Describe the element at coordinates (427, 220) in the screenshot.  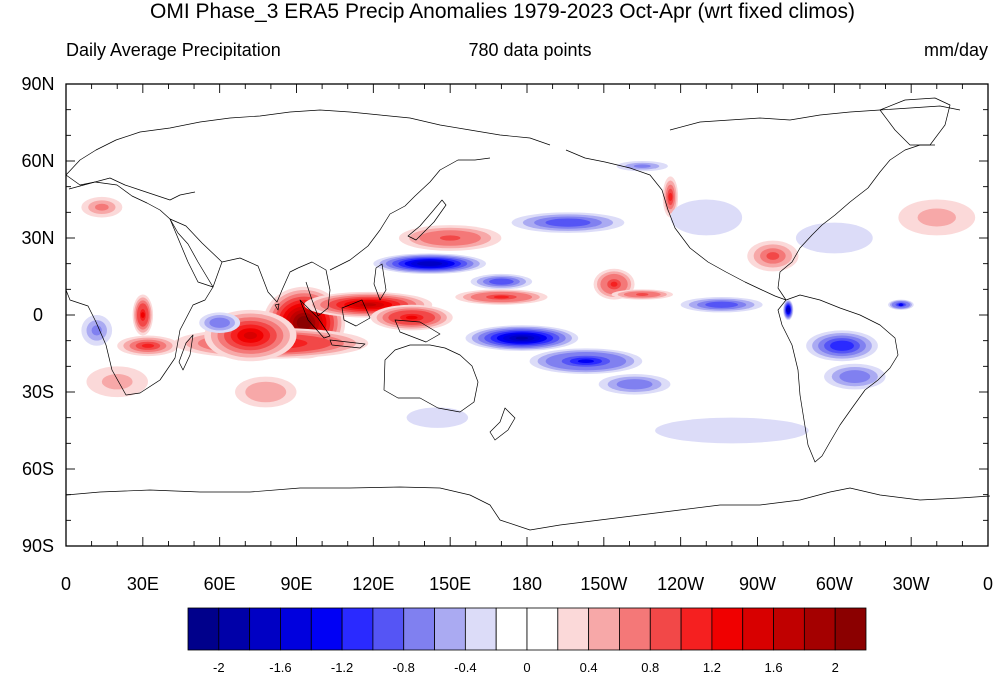
I see `coastline-japan` at that location.